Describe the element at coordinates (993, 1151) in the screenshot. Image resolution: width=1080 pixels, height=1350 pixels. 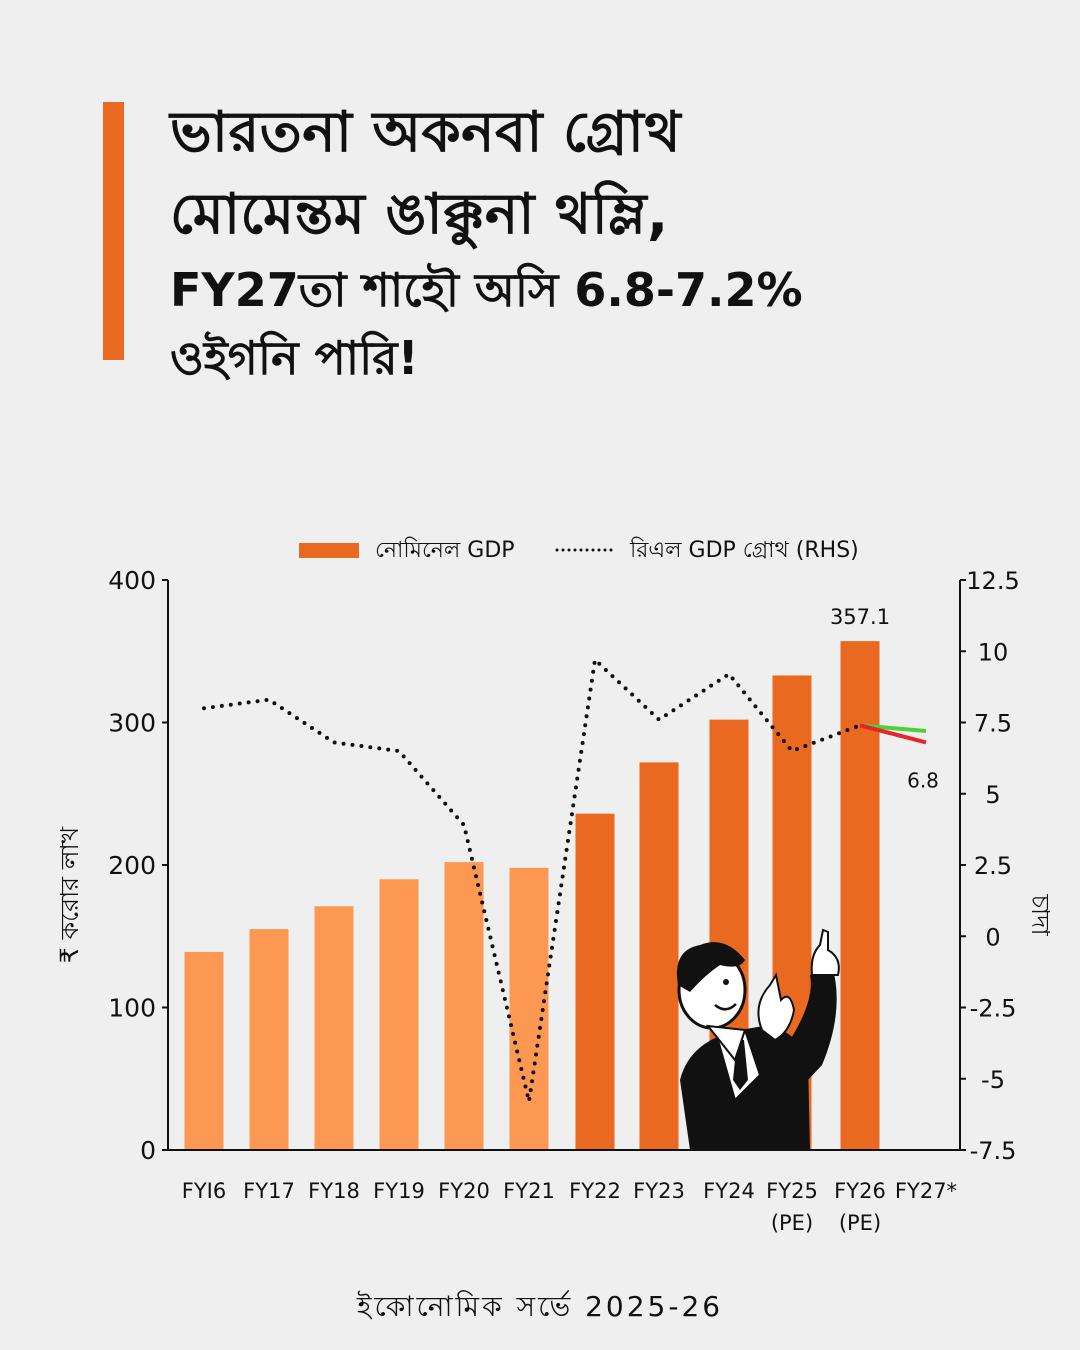
I see `right-tick-0: -7.5` at that location.